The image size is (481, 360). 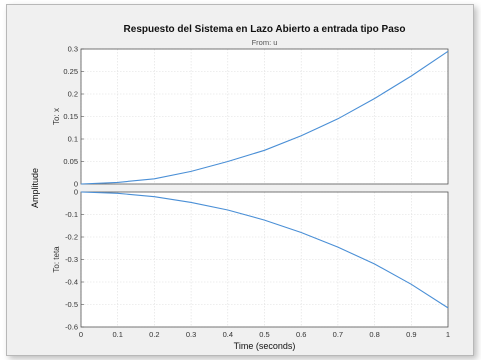 What do you see at coordinates (374, 334) in the screenshot?
I see `x-tick-label: 0.8` at bounding box center [374, 334].